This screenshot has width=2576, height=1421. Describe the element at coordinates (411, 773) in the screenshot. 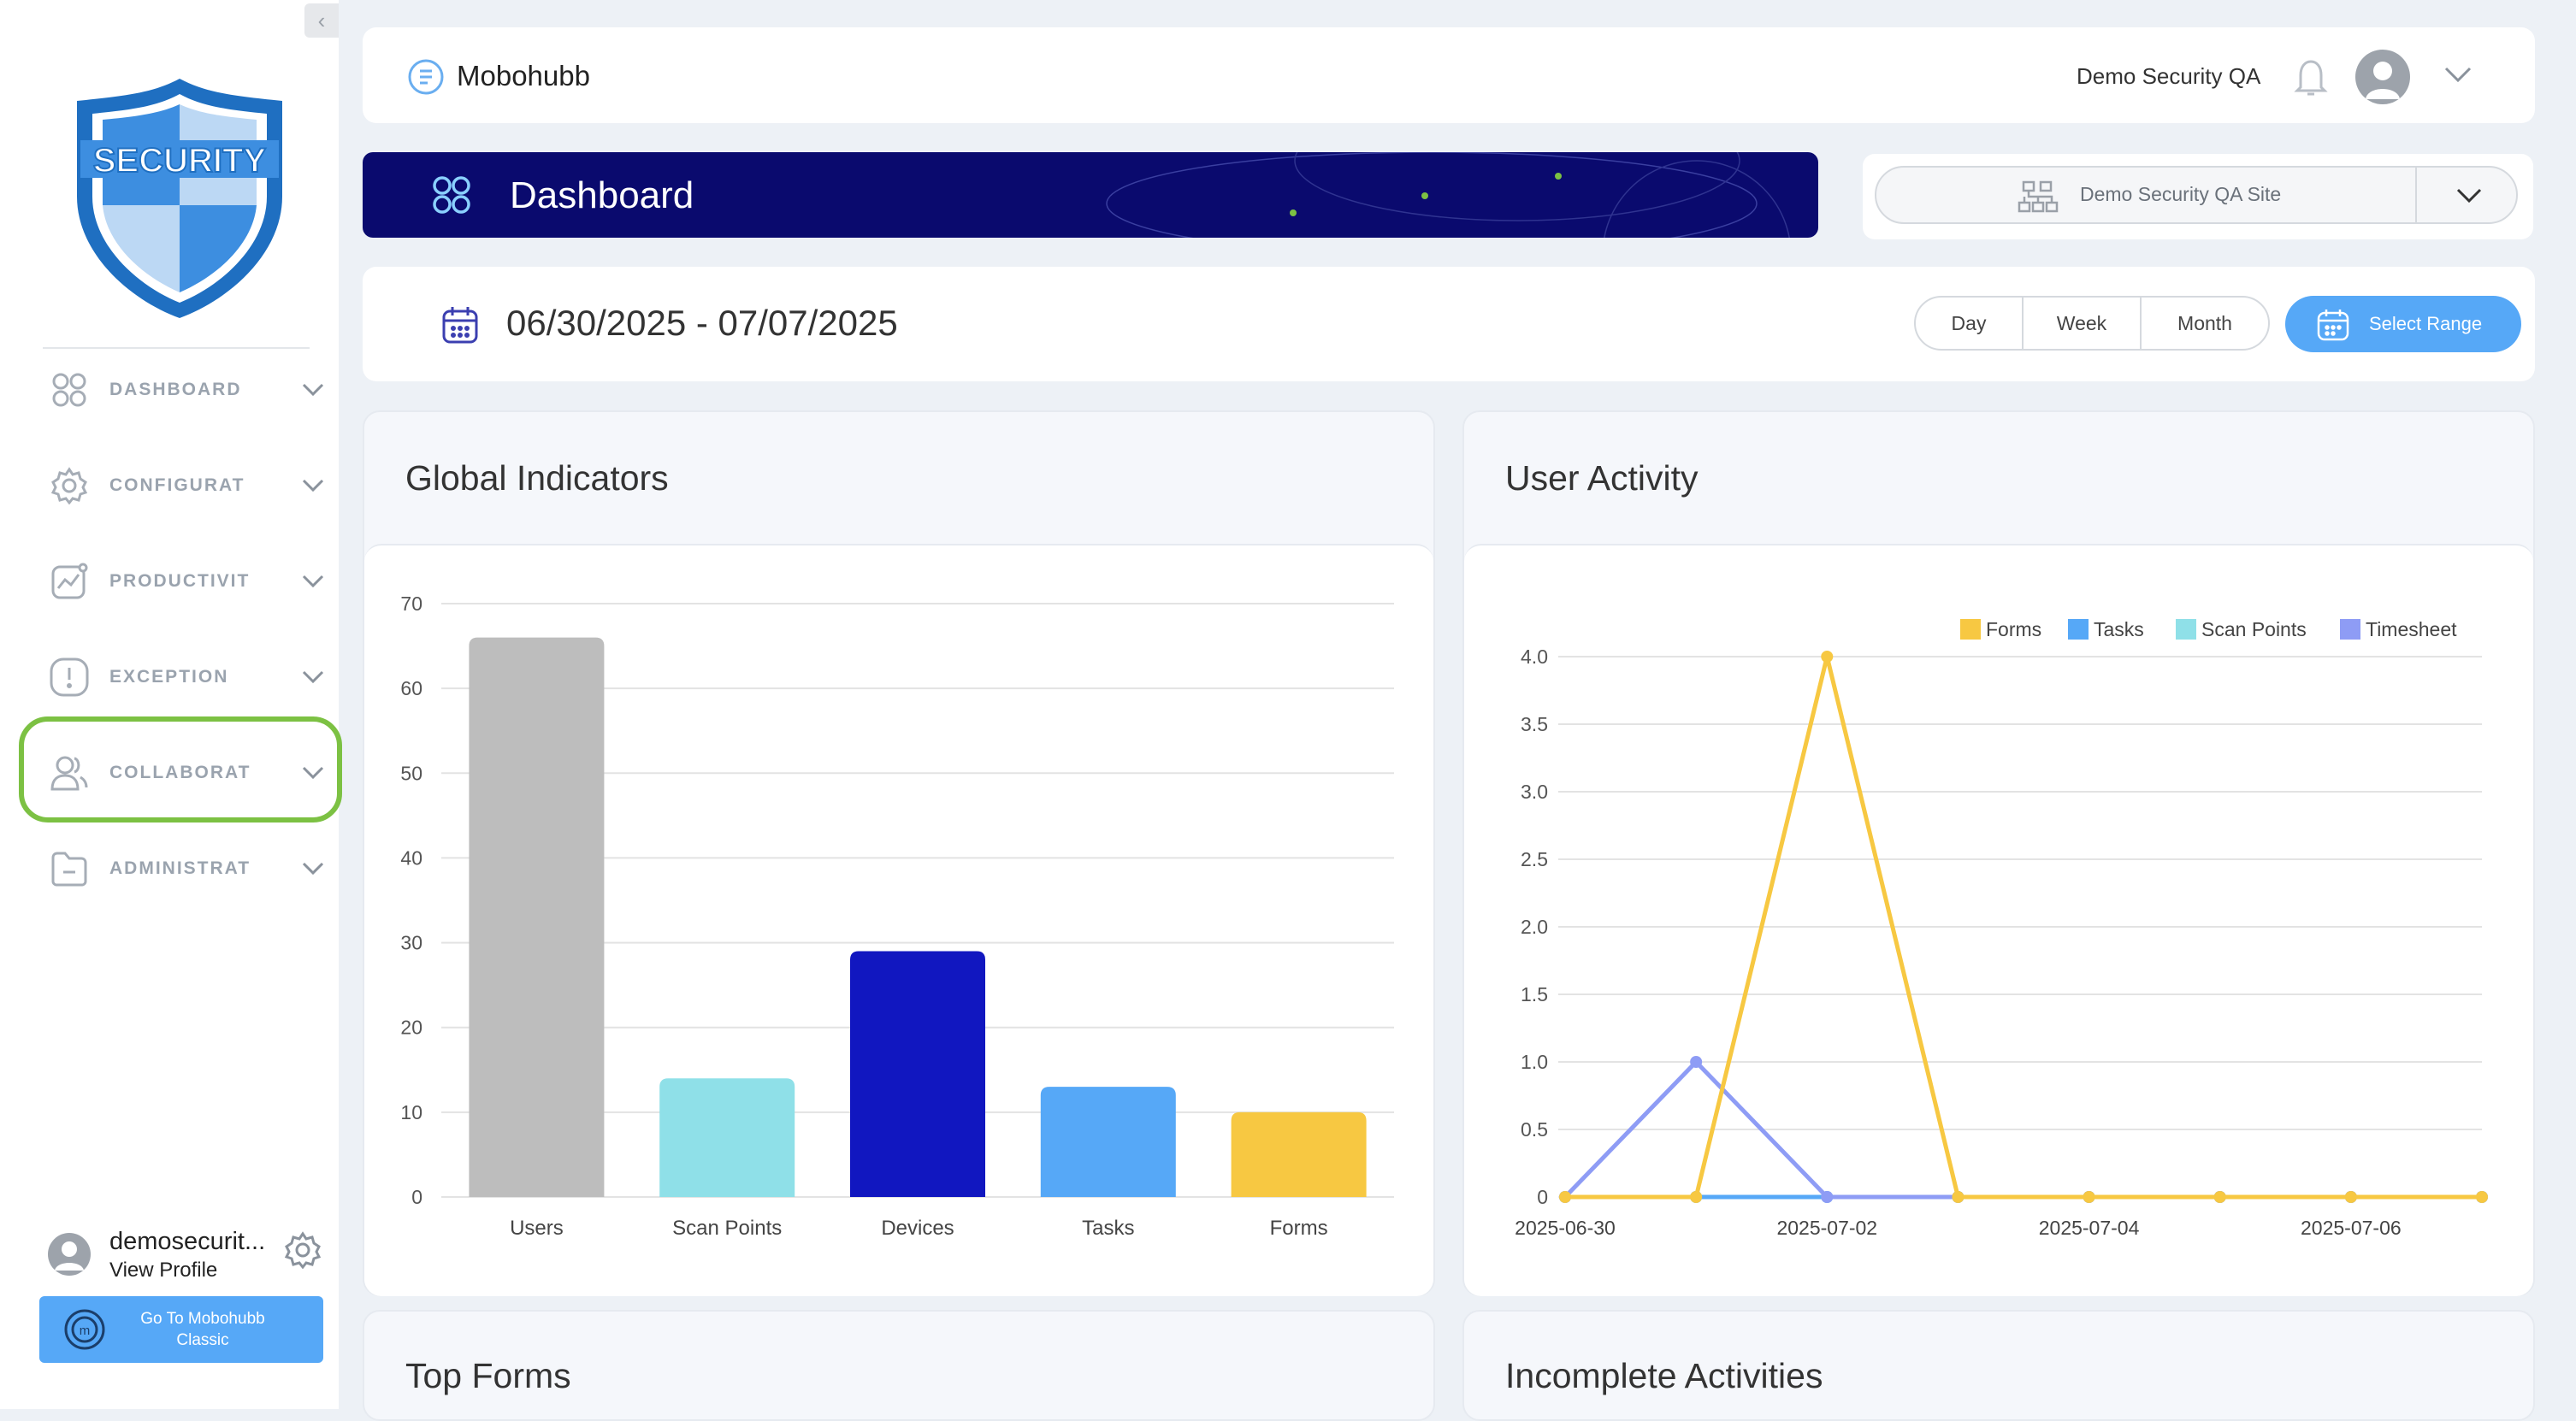

I see `y-tick-label: 50` at that location.